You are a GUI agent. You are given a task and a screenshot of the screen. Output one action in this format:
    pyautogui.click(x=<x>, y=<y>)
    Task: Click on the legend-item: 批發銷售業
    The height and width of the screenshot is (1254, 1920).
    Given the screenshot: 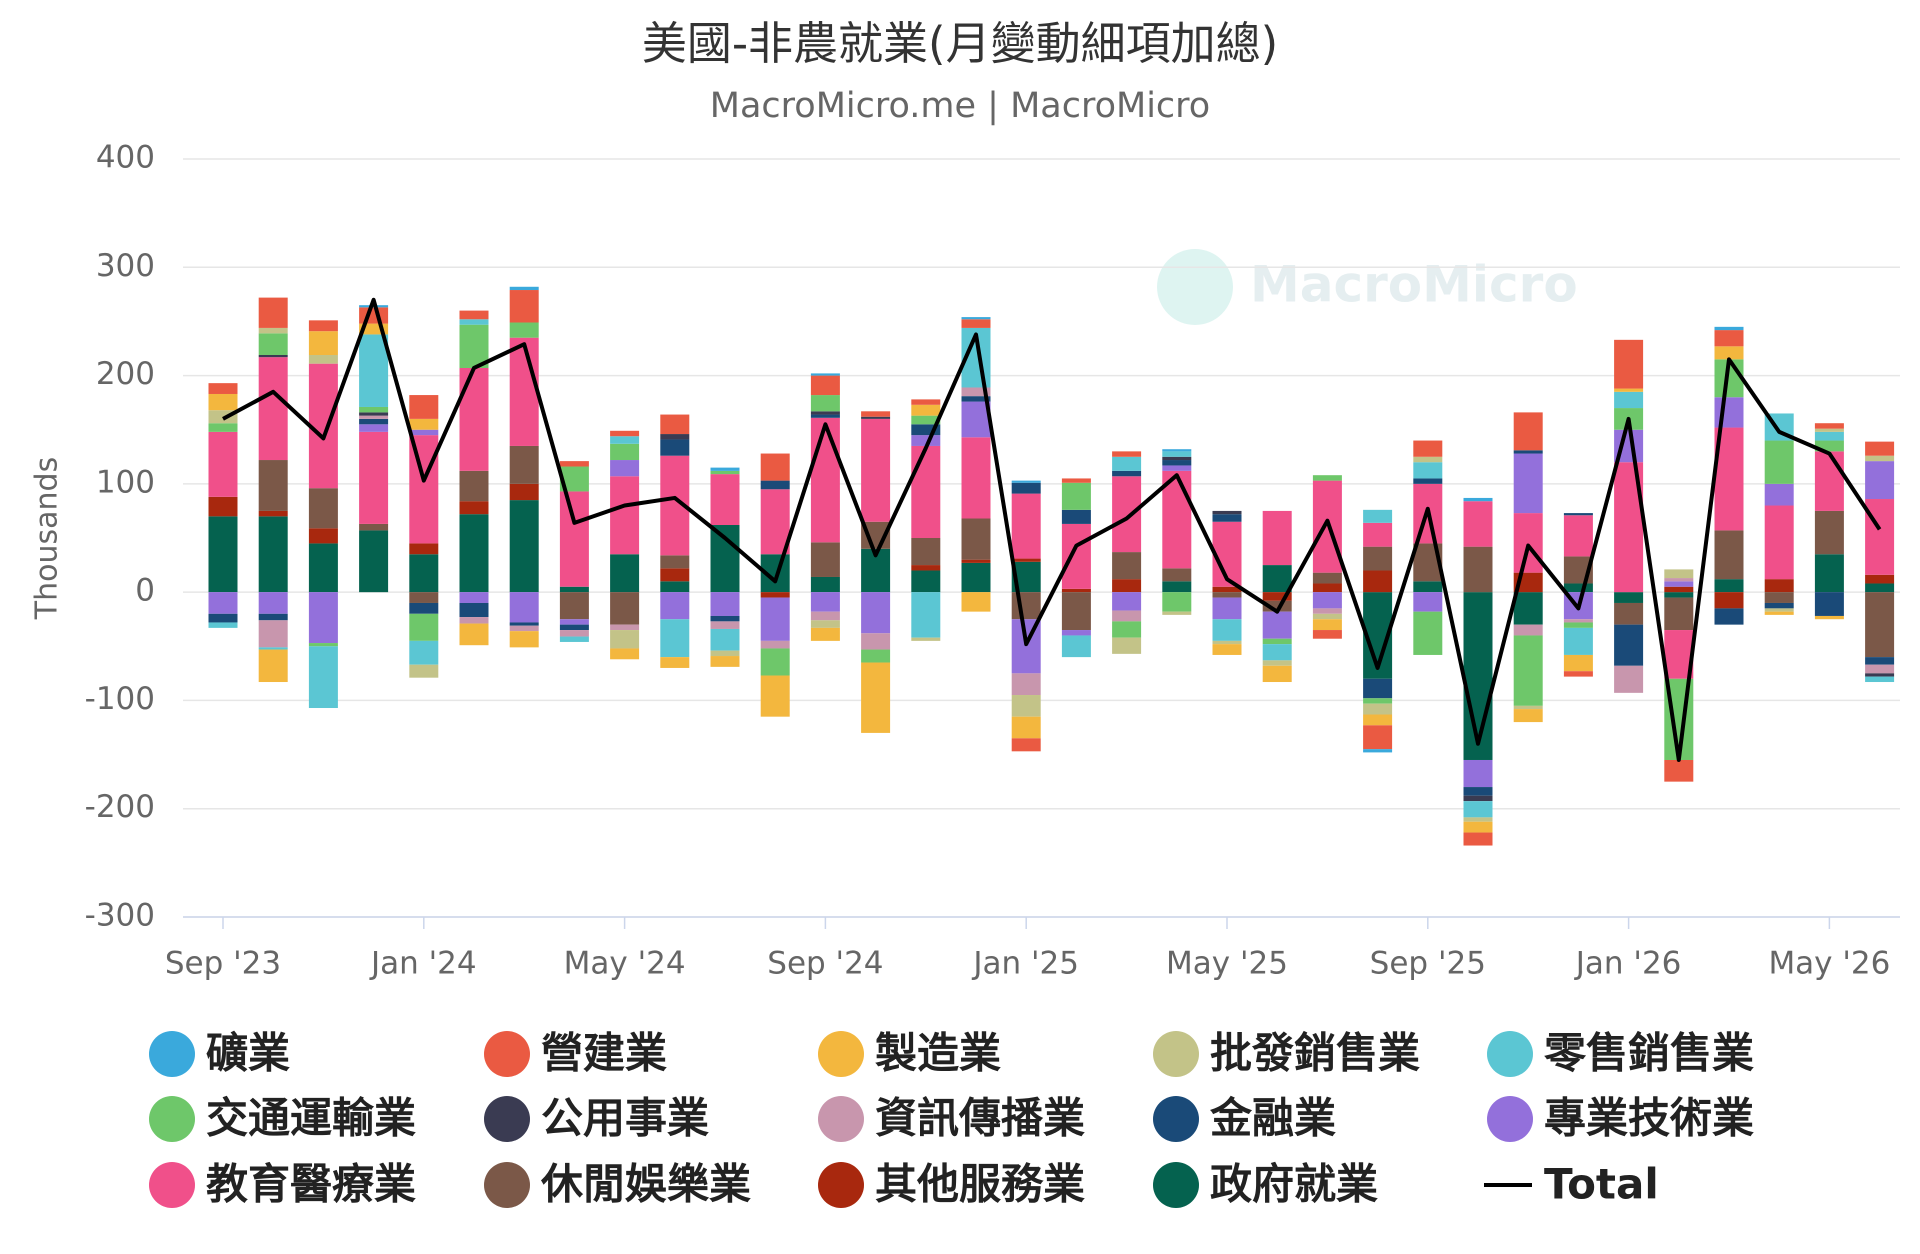 What is the action you would take?
    pyautogui.click(x=1286, y=1053)
    